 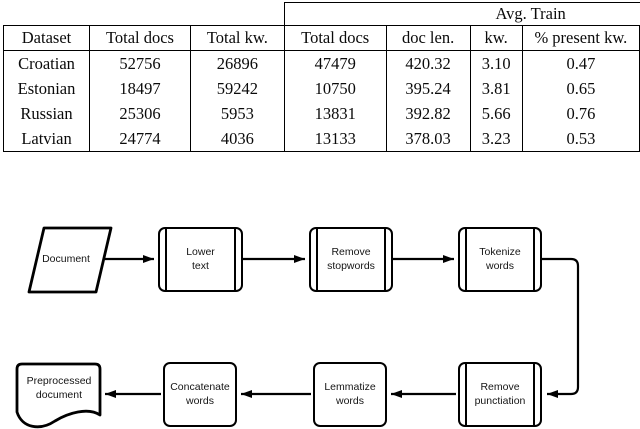 I want to click on concatenate-words-node-label: Concatenate words, so click(x=200, y=393).